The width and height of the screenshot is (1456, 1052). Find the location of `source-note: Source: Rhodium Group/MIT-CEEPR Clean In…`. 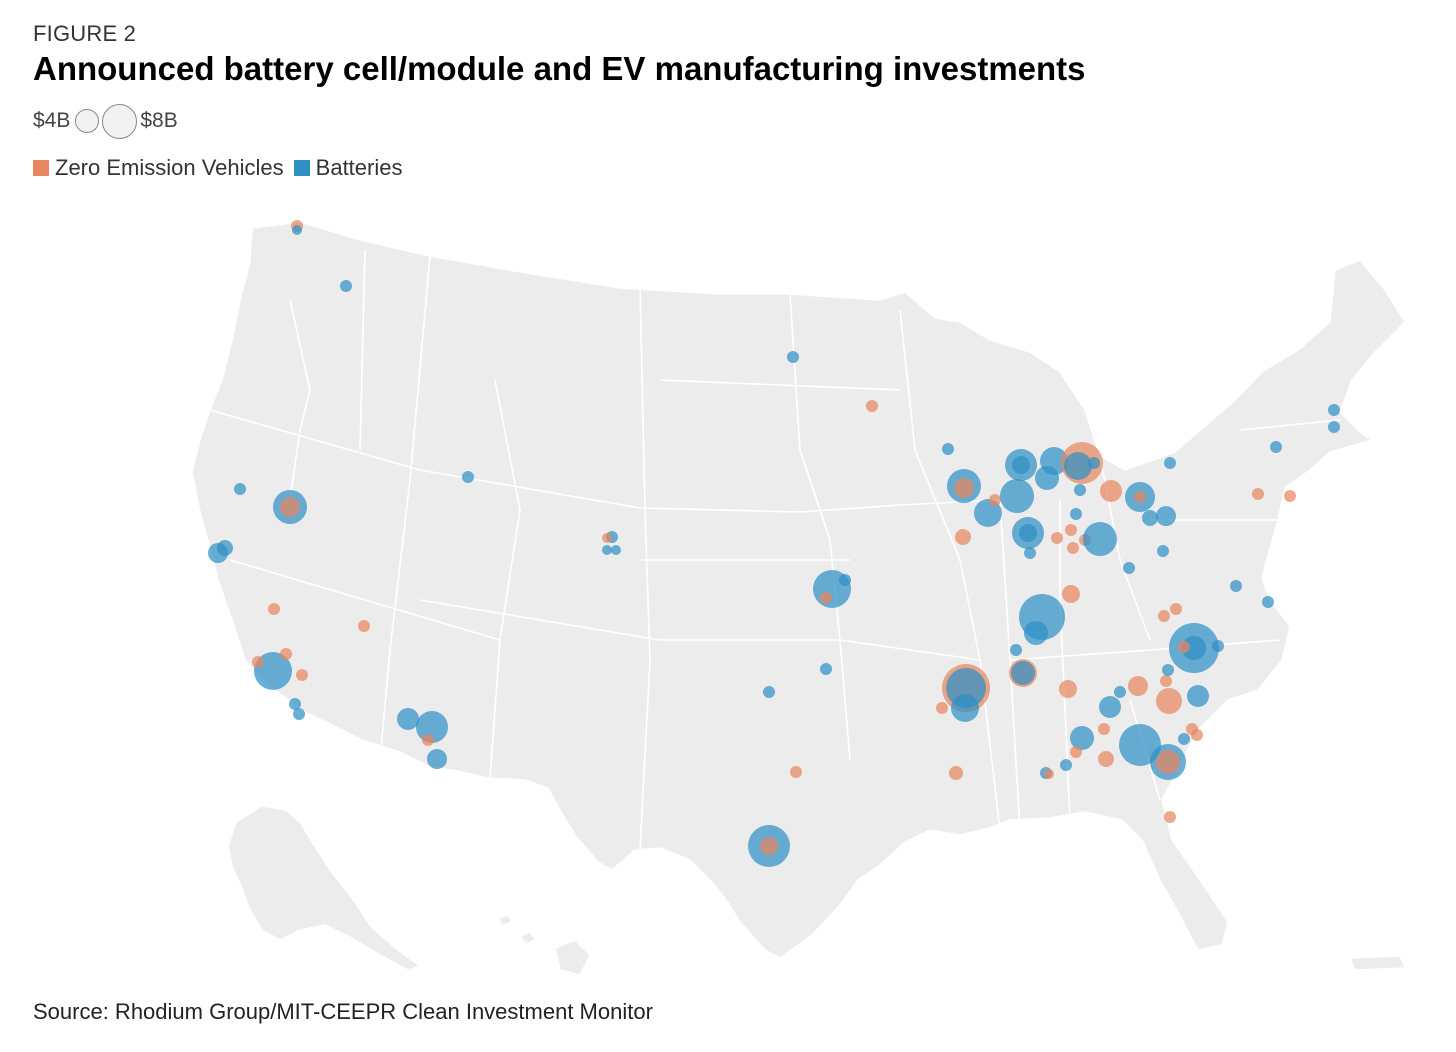

source-note: Source: Rhodium Group/MIT-CEEPR Clean In… is located at coordinates (343, 1011).